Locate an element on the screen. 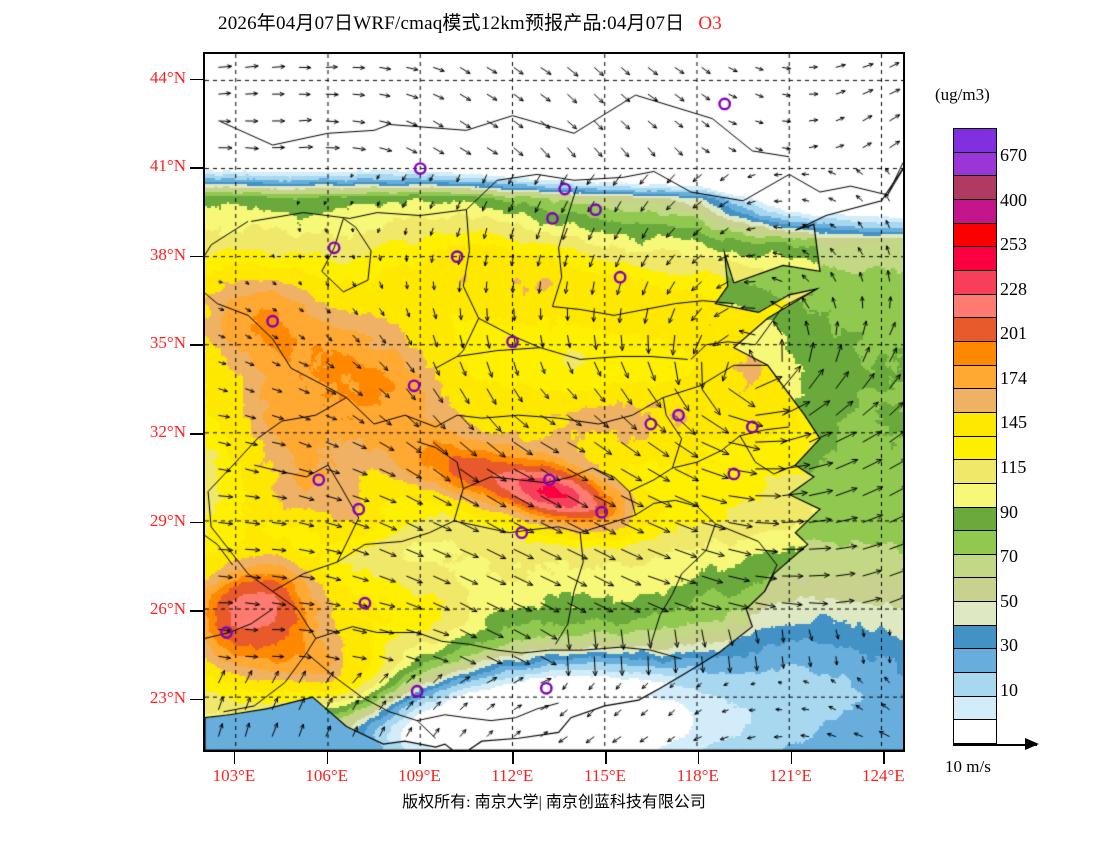 The width and height of the screenshot is (1100, 850). colorbar-tick-label: 174 is located at coordinates (1013, 377).